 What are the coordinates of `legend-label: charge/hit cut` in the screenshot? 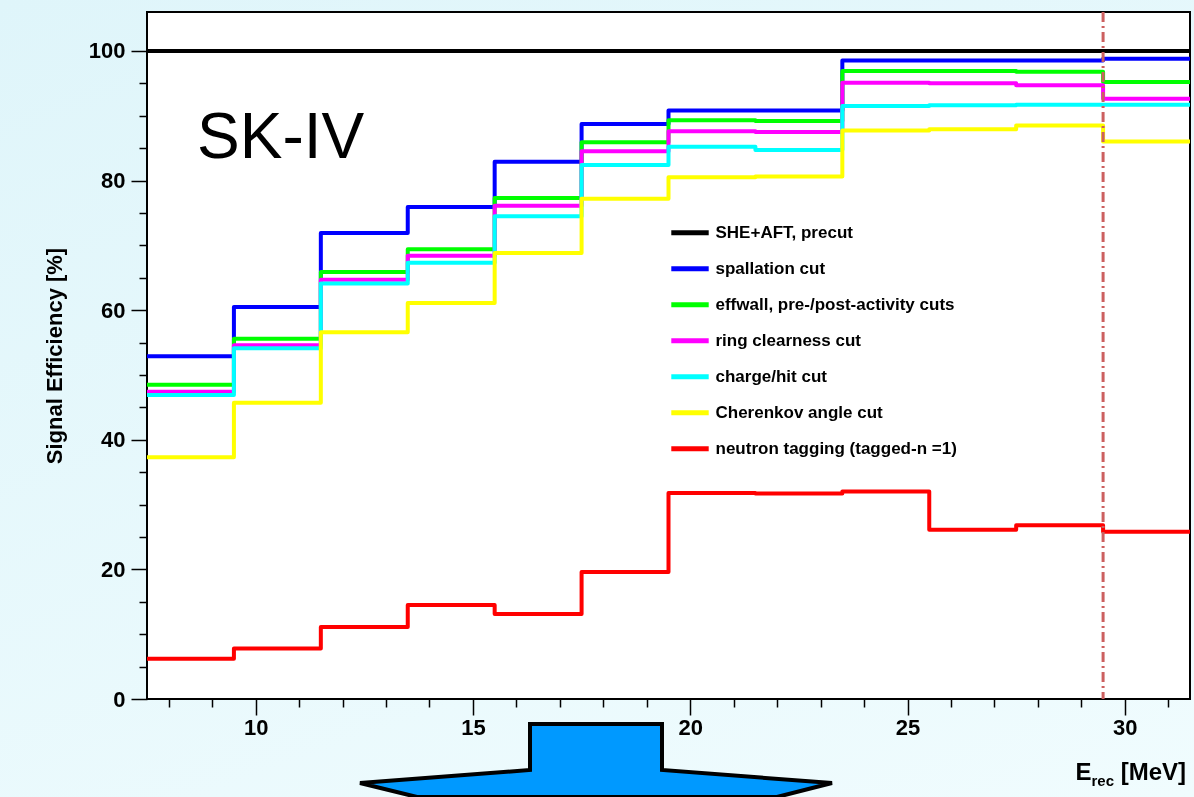 It's located at (771, 376).